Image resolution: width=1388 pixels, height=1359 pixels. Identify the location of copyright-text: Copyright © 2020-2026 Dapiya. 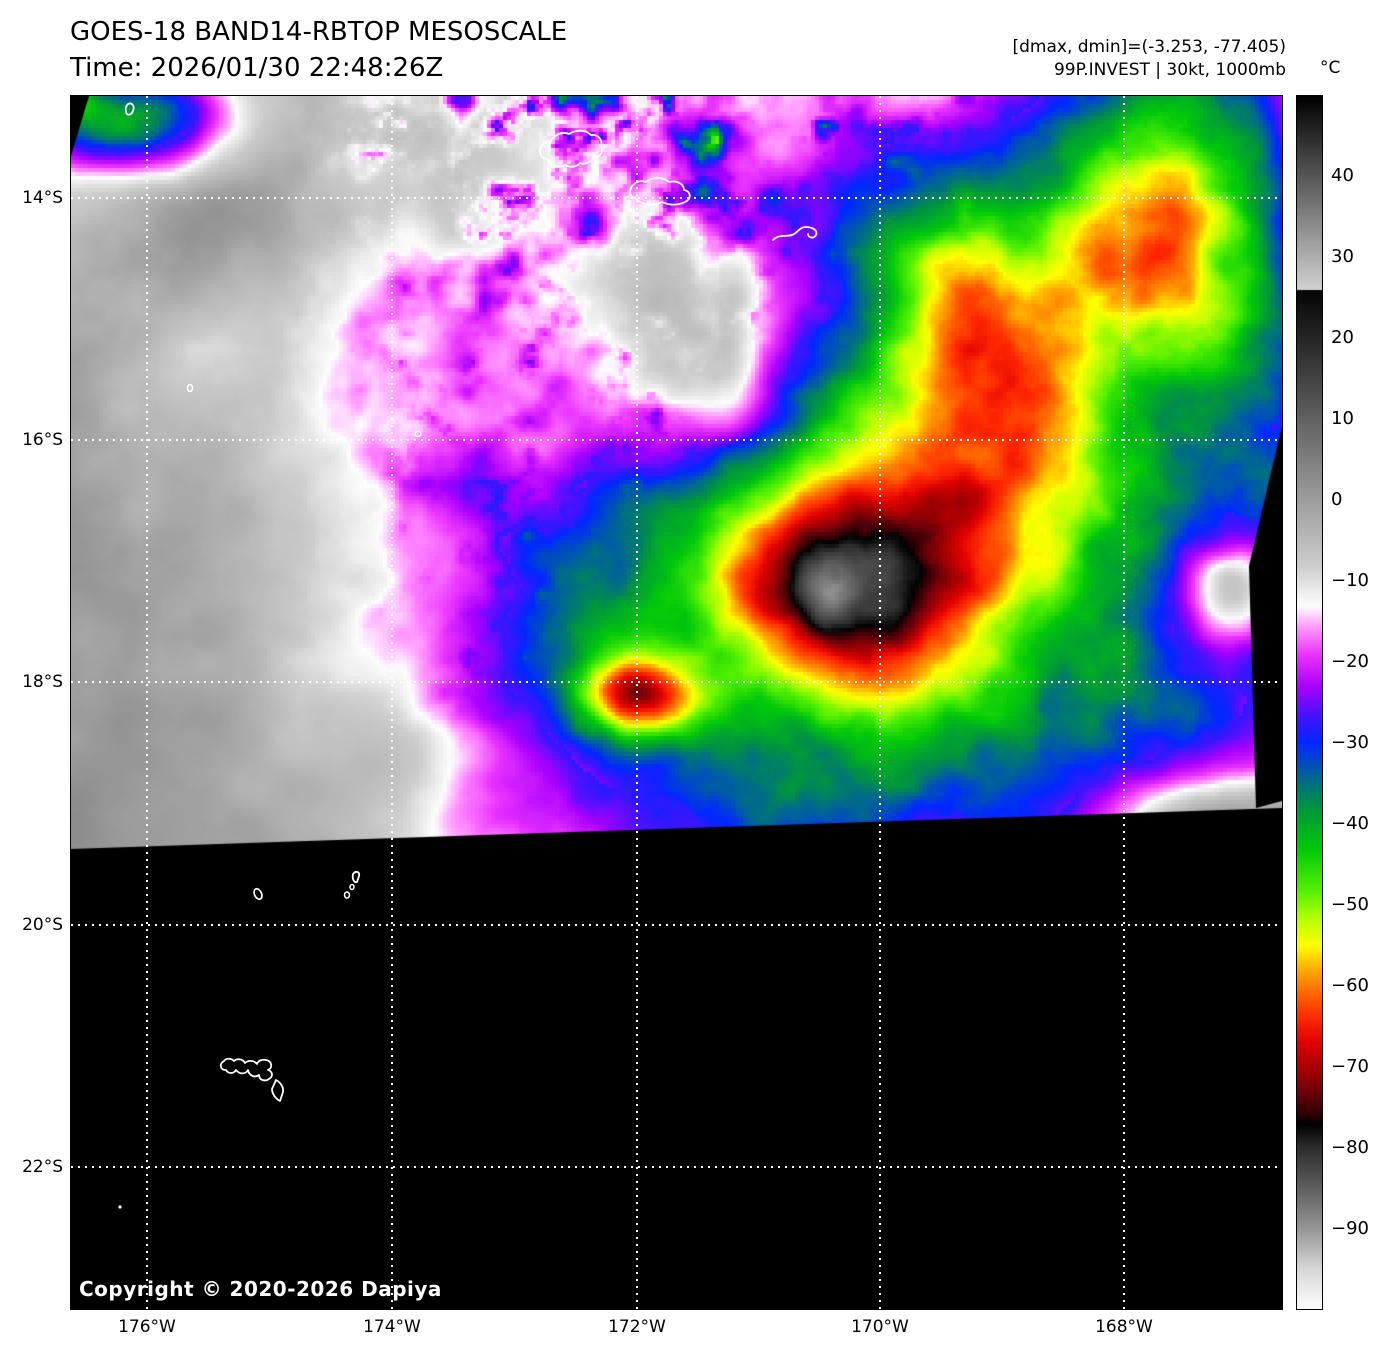
(260, 1289).